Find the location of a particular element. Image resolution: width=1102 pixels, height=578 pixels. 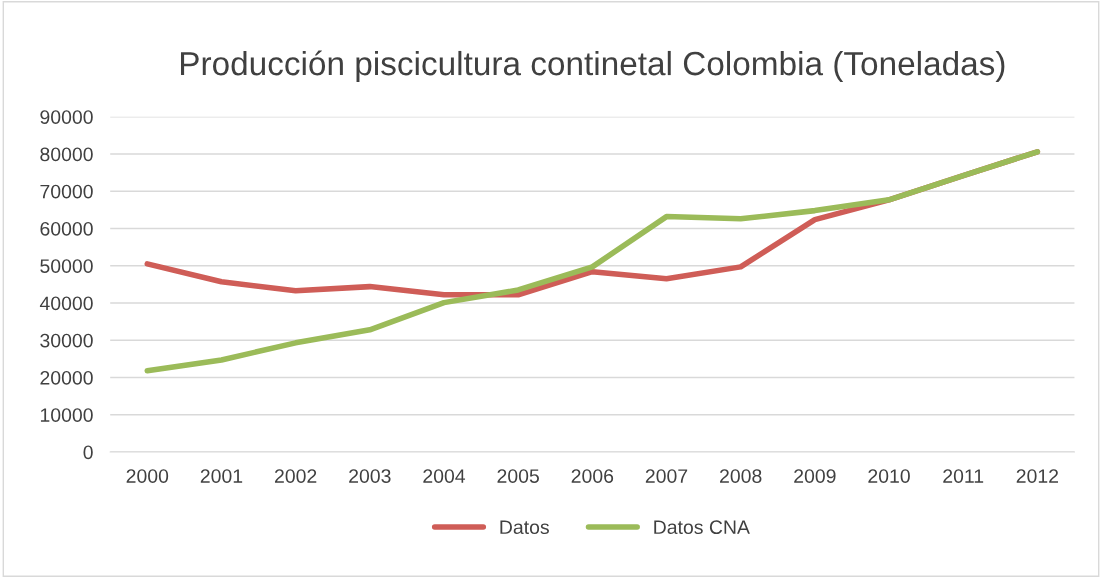

legend-label: Datos CNA is located at coordinates (702, 527).